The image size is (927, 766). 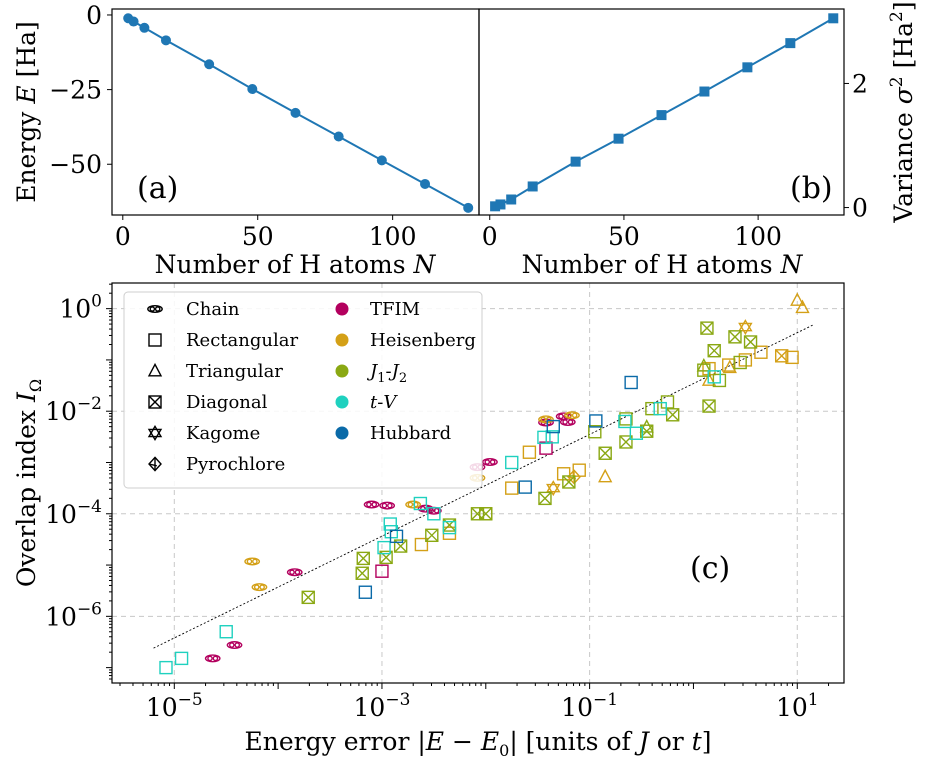 I want to click on legend-diagonal: Diagonal, so click(x=227, y=402).